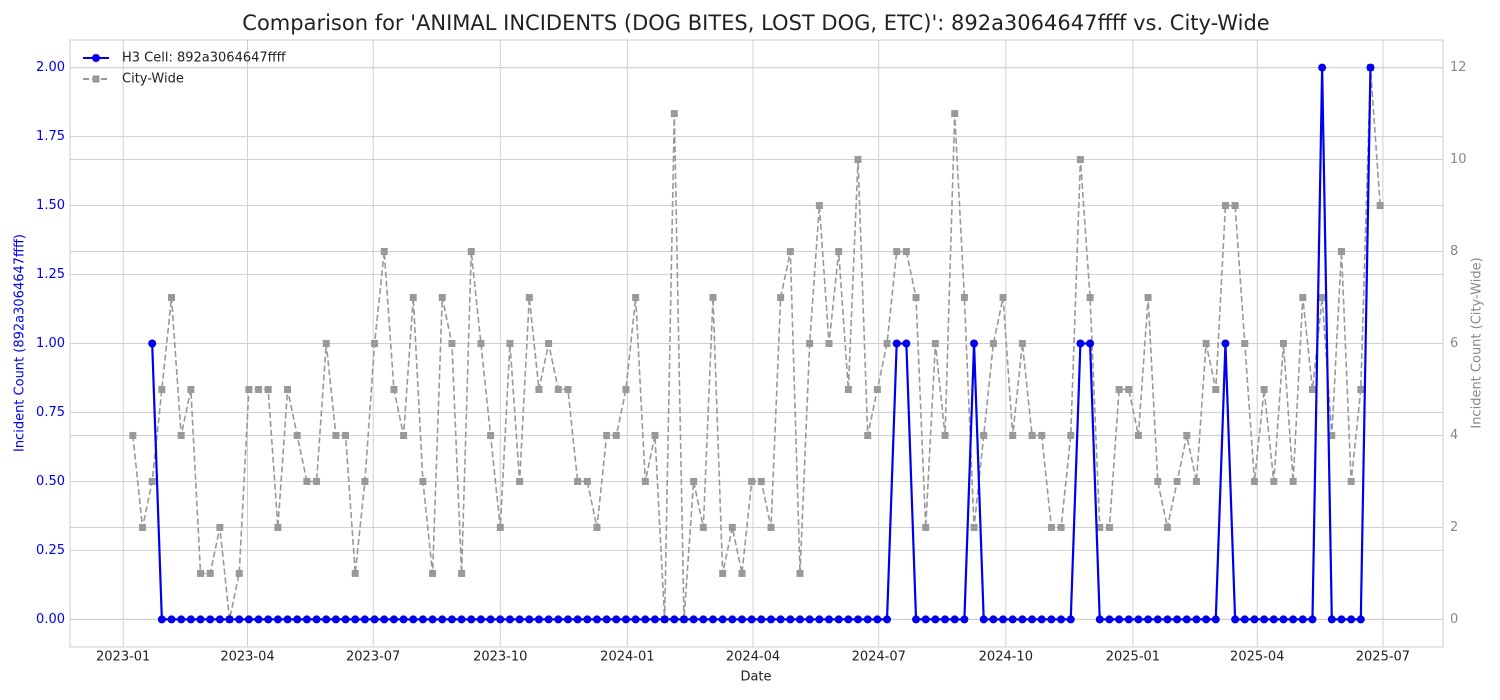  Describe the element at coordinates (1454, 435) in the screenshot. I see `y2-tick-label: 4` at that location.